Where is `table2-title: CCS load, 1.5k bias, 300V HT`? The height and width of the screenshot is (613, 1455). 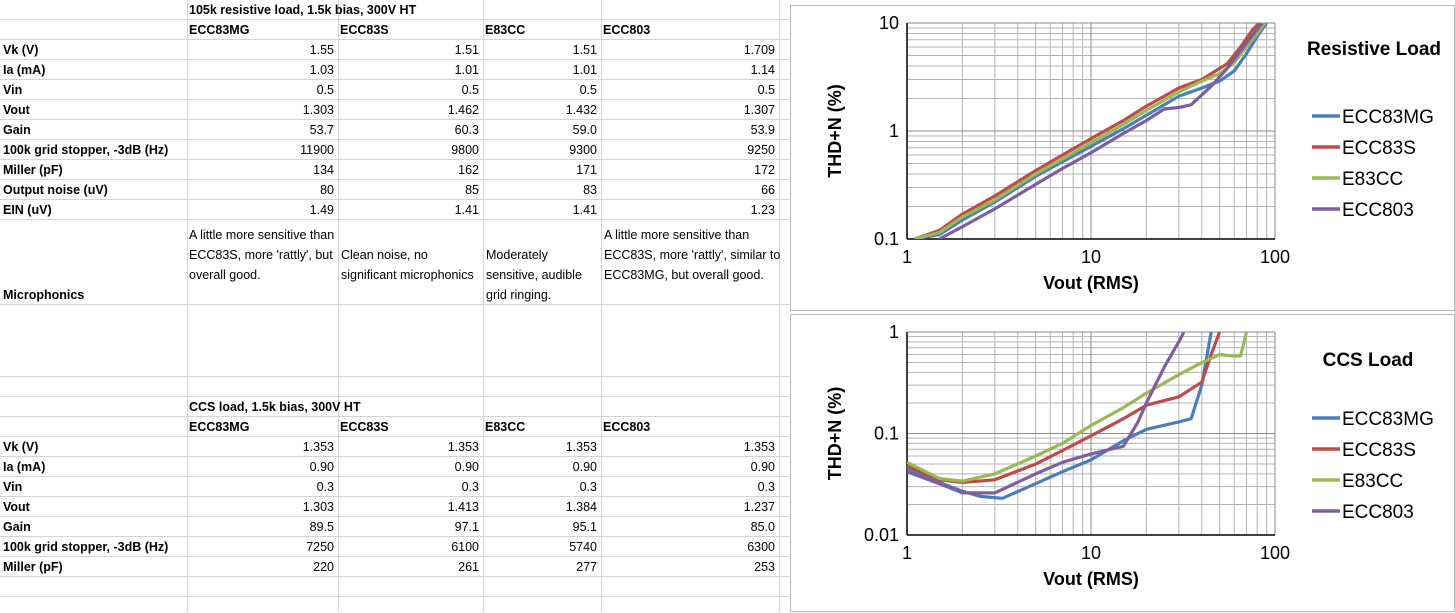
table2-title: CCS load, 1.5k bias, 300V HT is located at coordinates (275, 407).